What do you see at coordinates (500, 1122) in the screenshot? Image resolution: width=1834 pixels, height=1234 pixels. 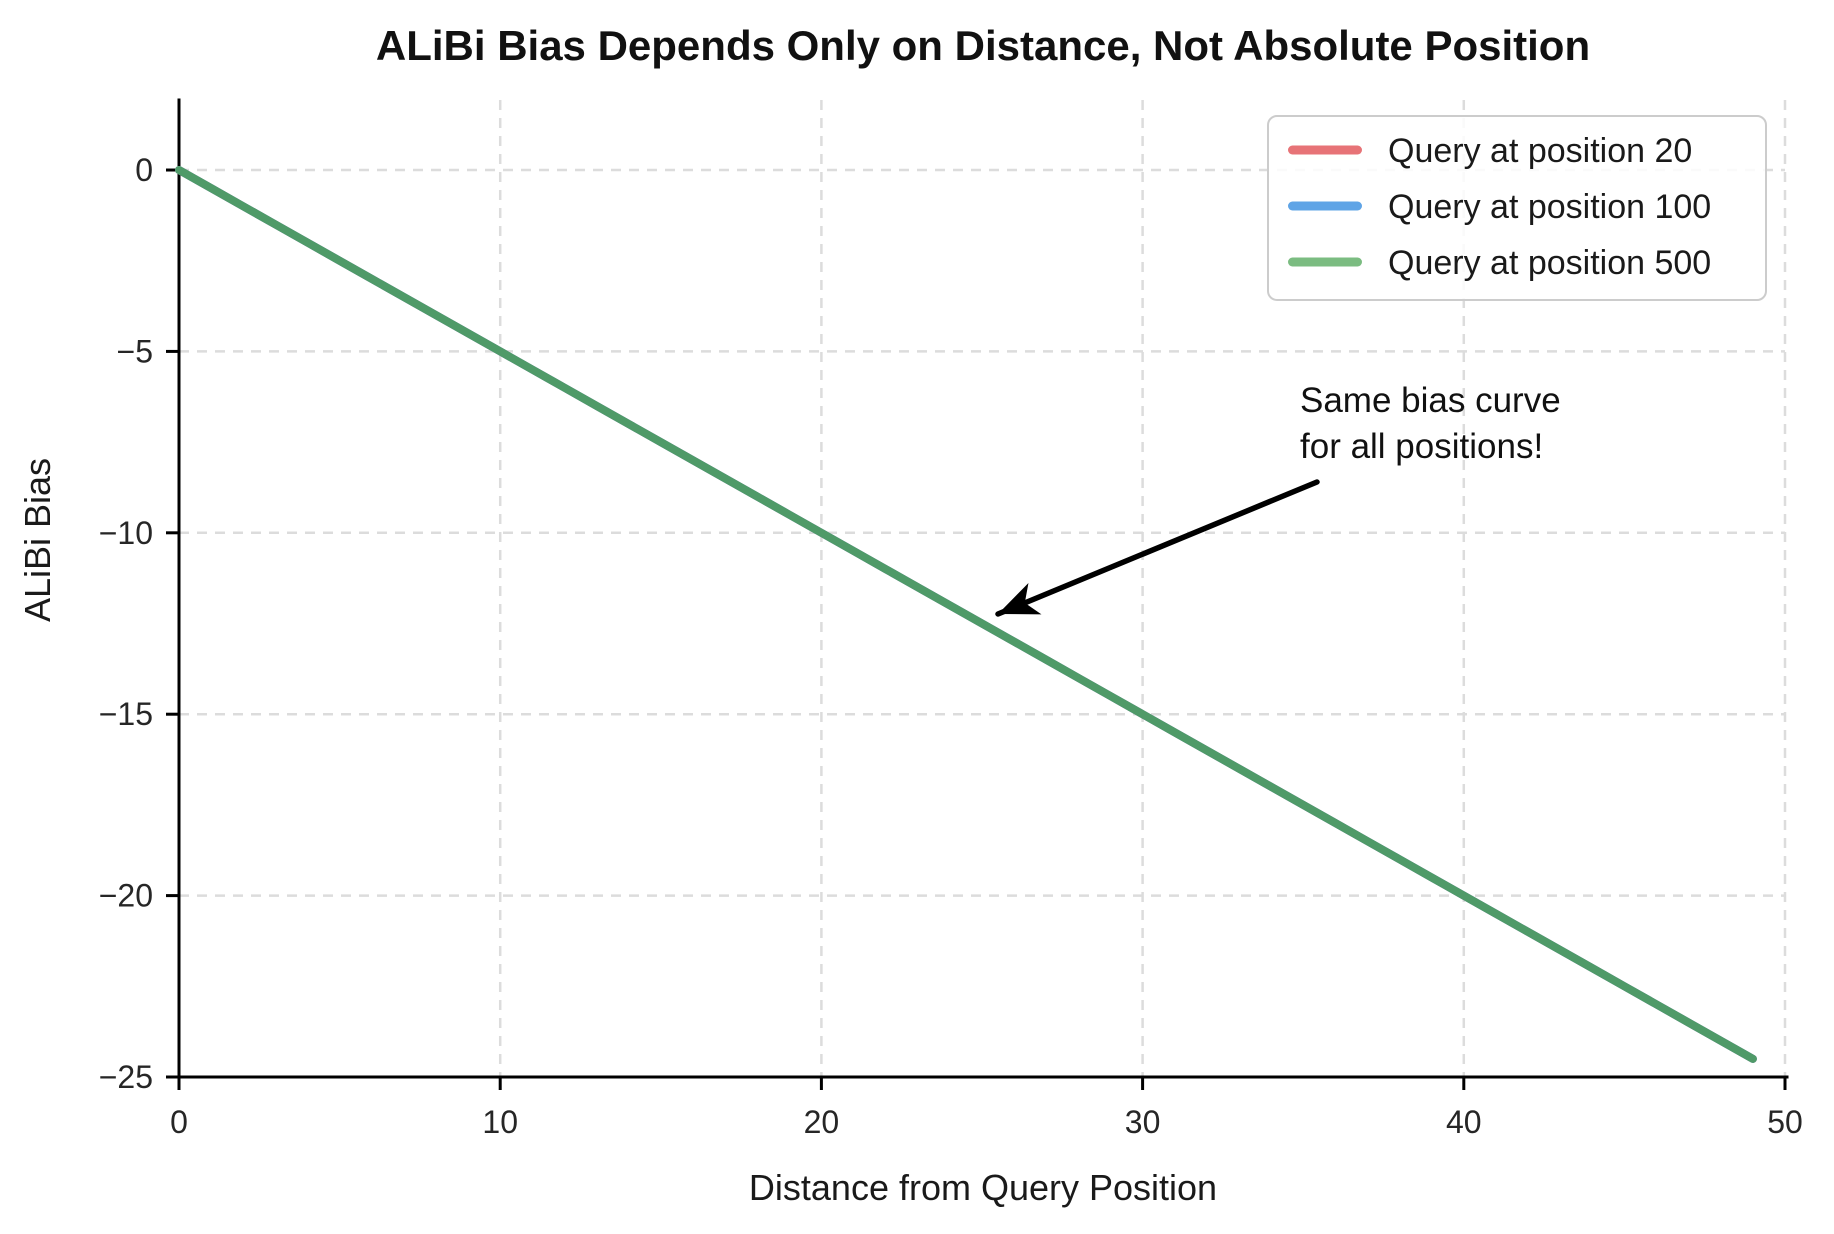 I see `x-tick-label: 10` at bounding box center [500, 1122].